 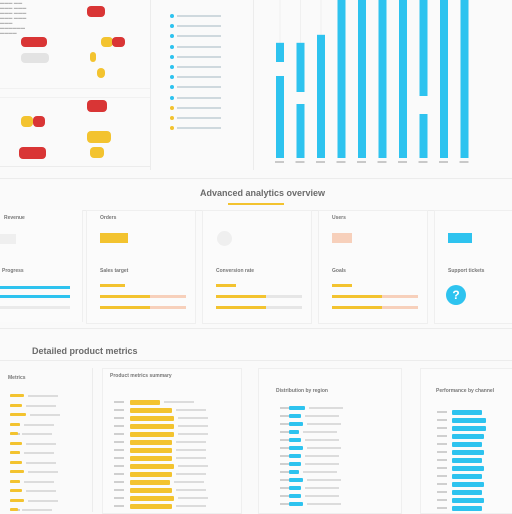 What do you see at coordinates (13, 27) in the screenshot?
I see `help-badge-label: ▬▬▬▬▬▬` at bounding box center [13, 27].